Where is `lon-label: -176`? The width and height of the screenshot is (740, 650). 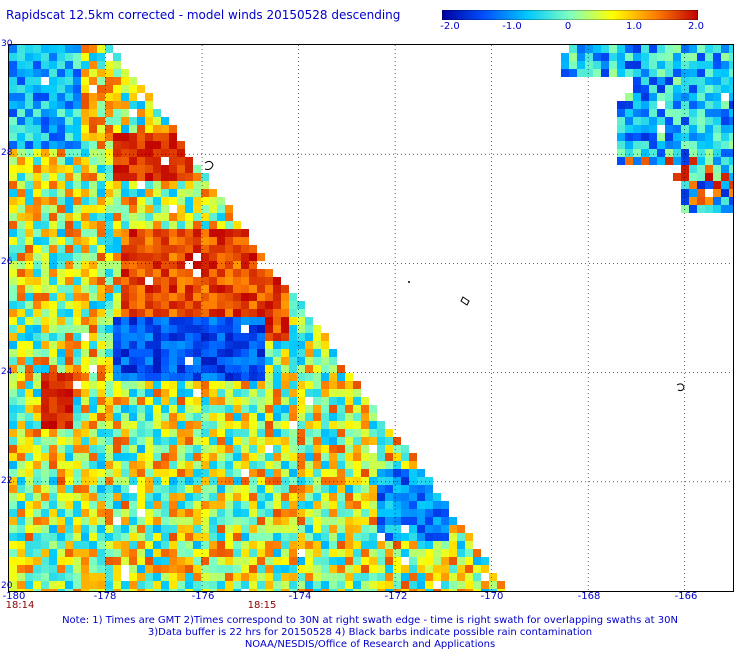 lon-label: -176 is located at coordinates (203, 596).